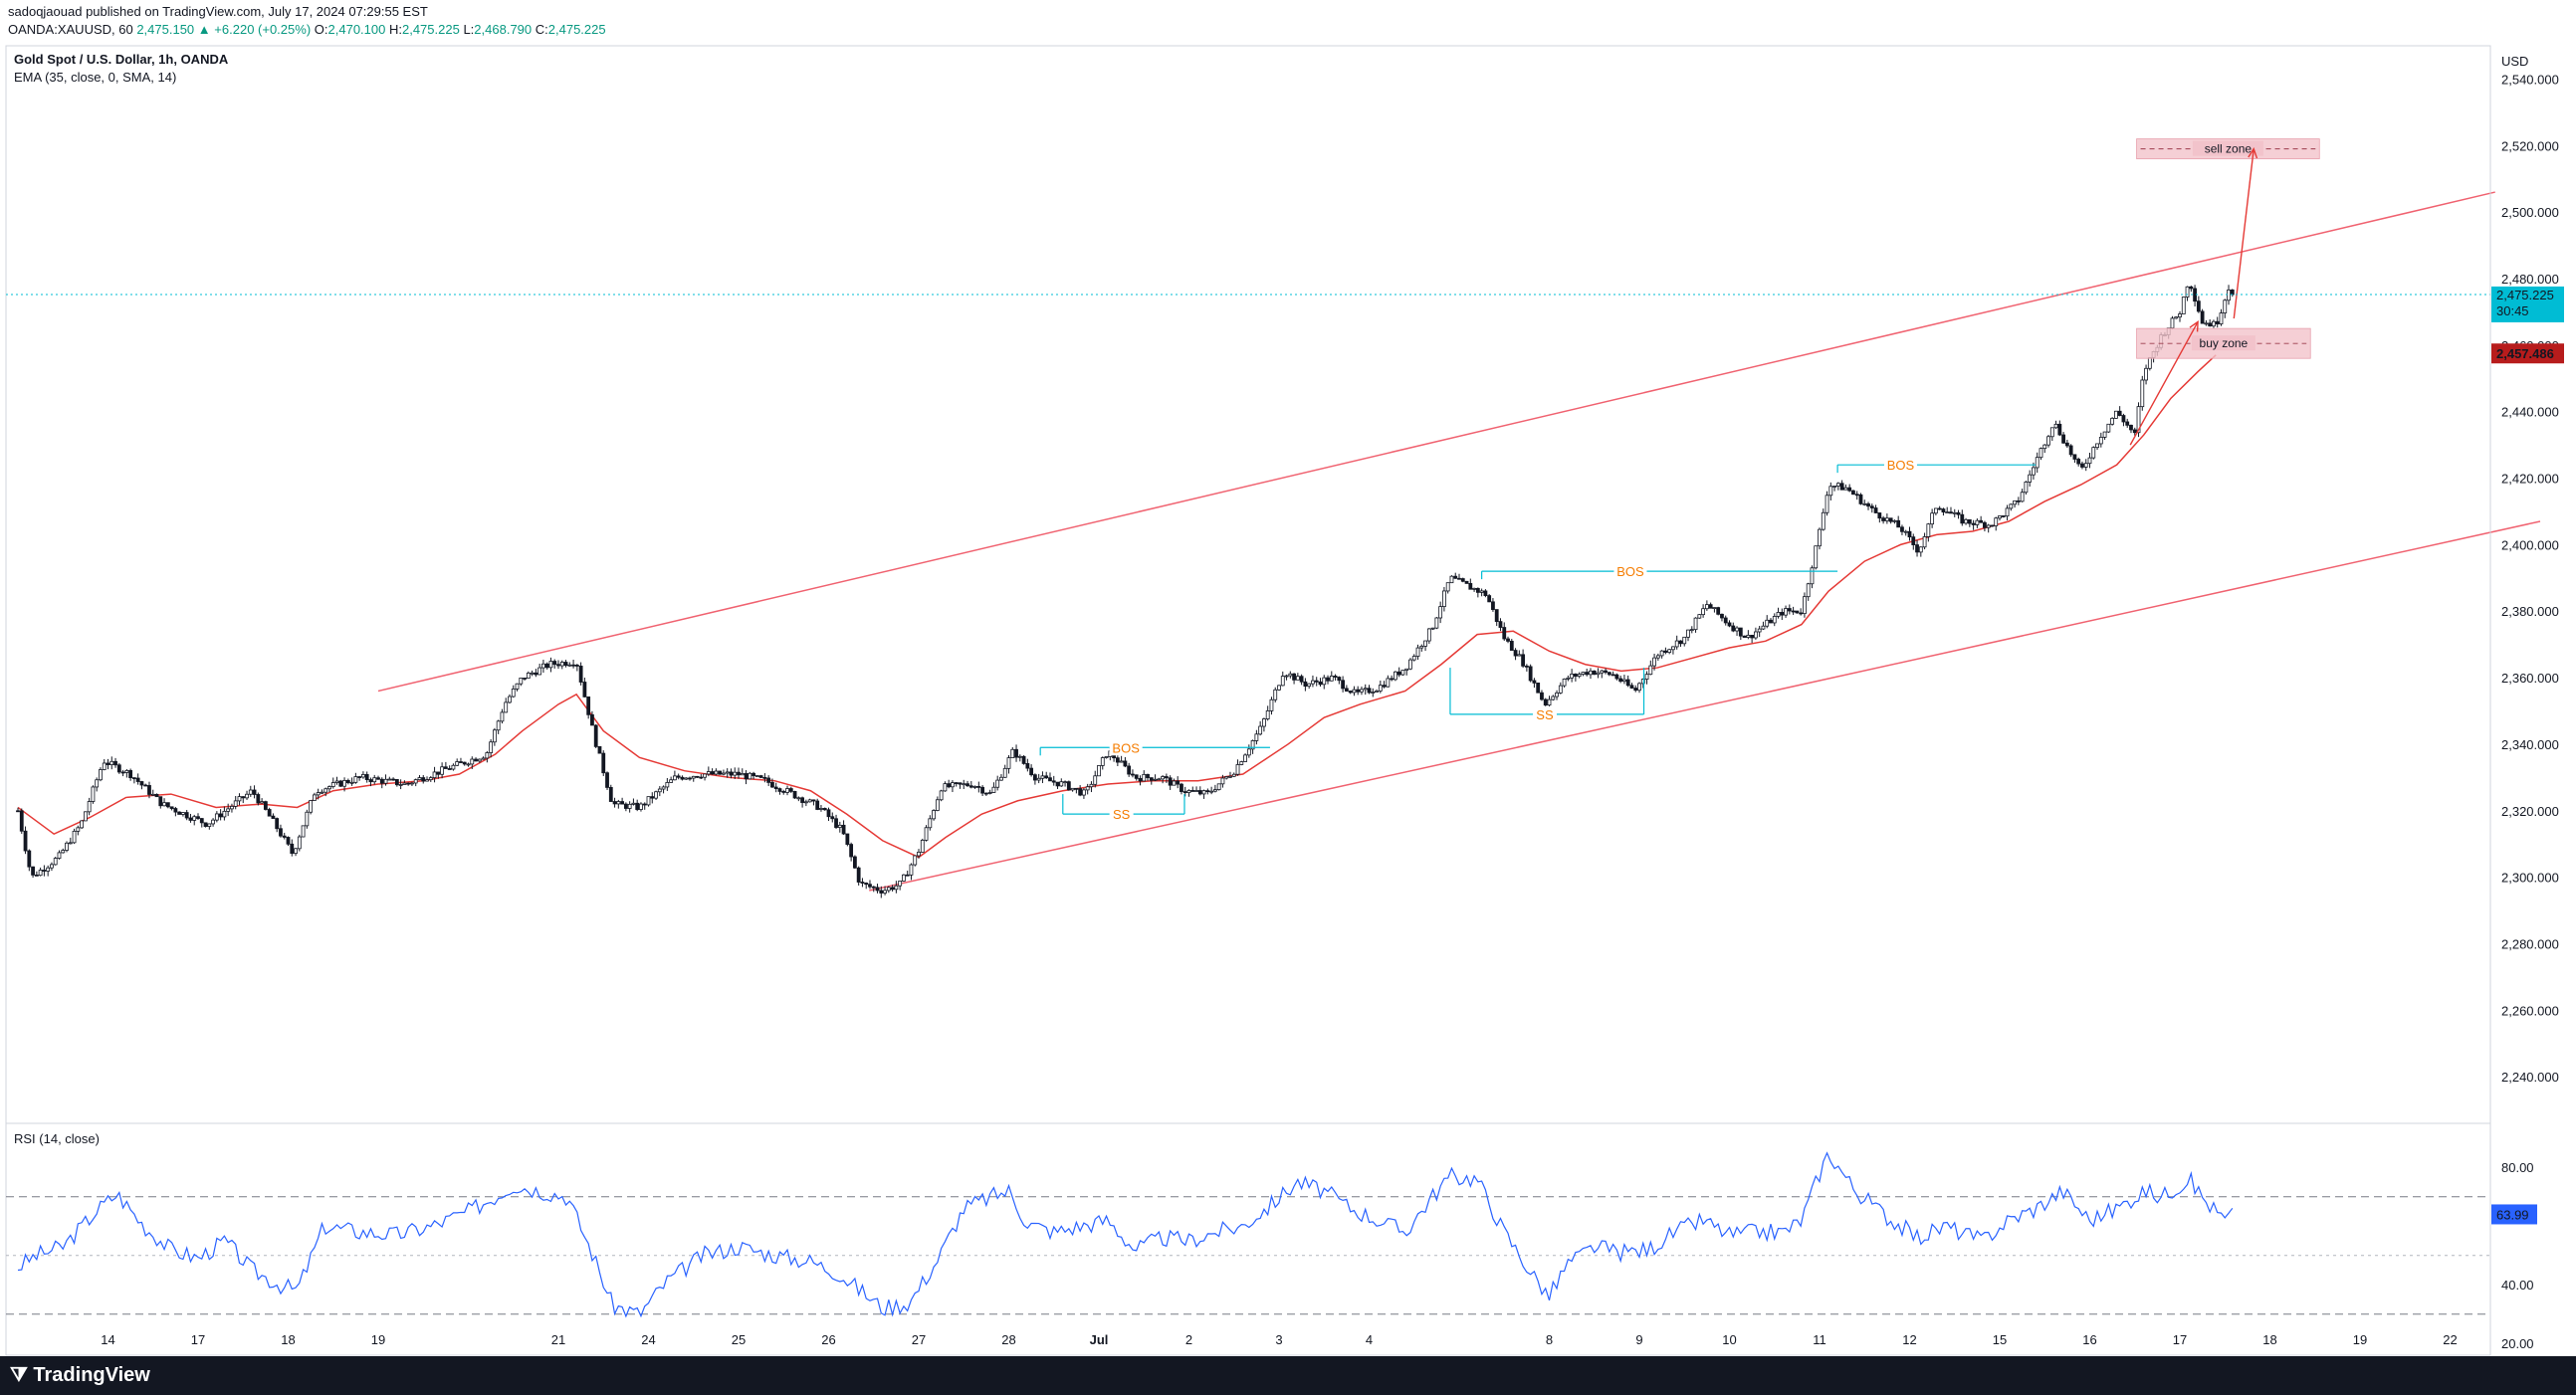 The height and width of the screenshot is (1395, 2576). I want to click on time-tick-label: 11, so click(1819, 1339).